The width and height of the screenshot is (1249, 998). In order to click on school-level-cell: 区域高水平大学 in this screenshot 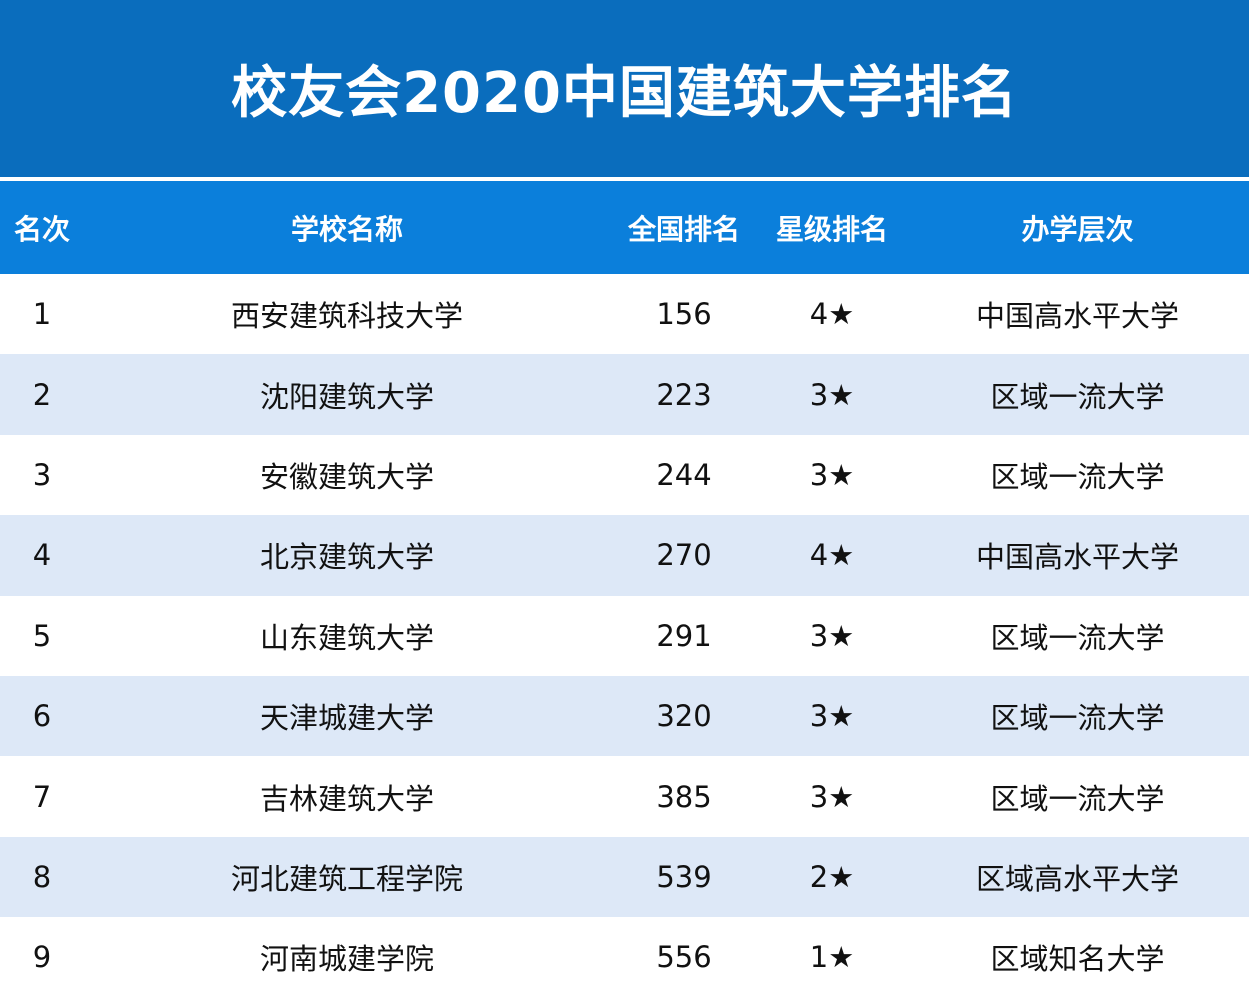, I will do `click(1077, 878)`.